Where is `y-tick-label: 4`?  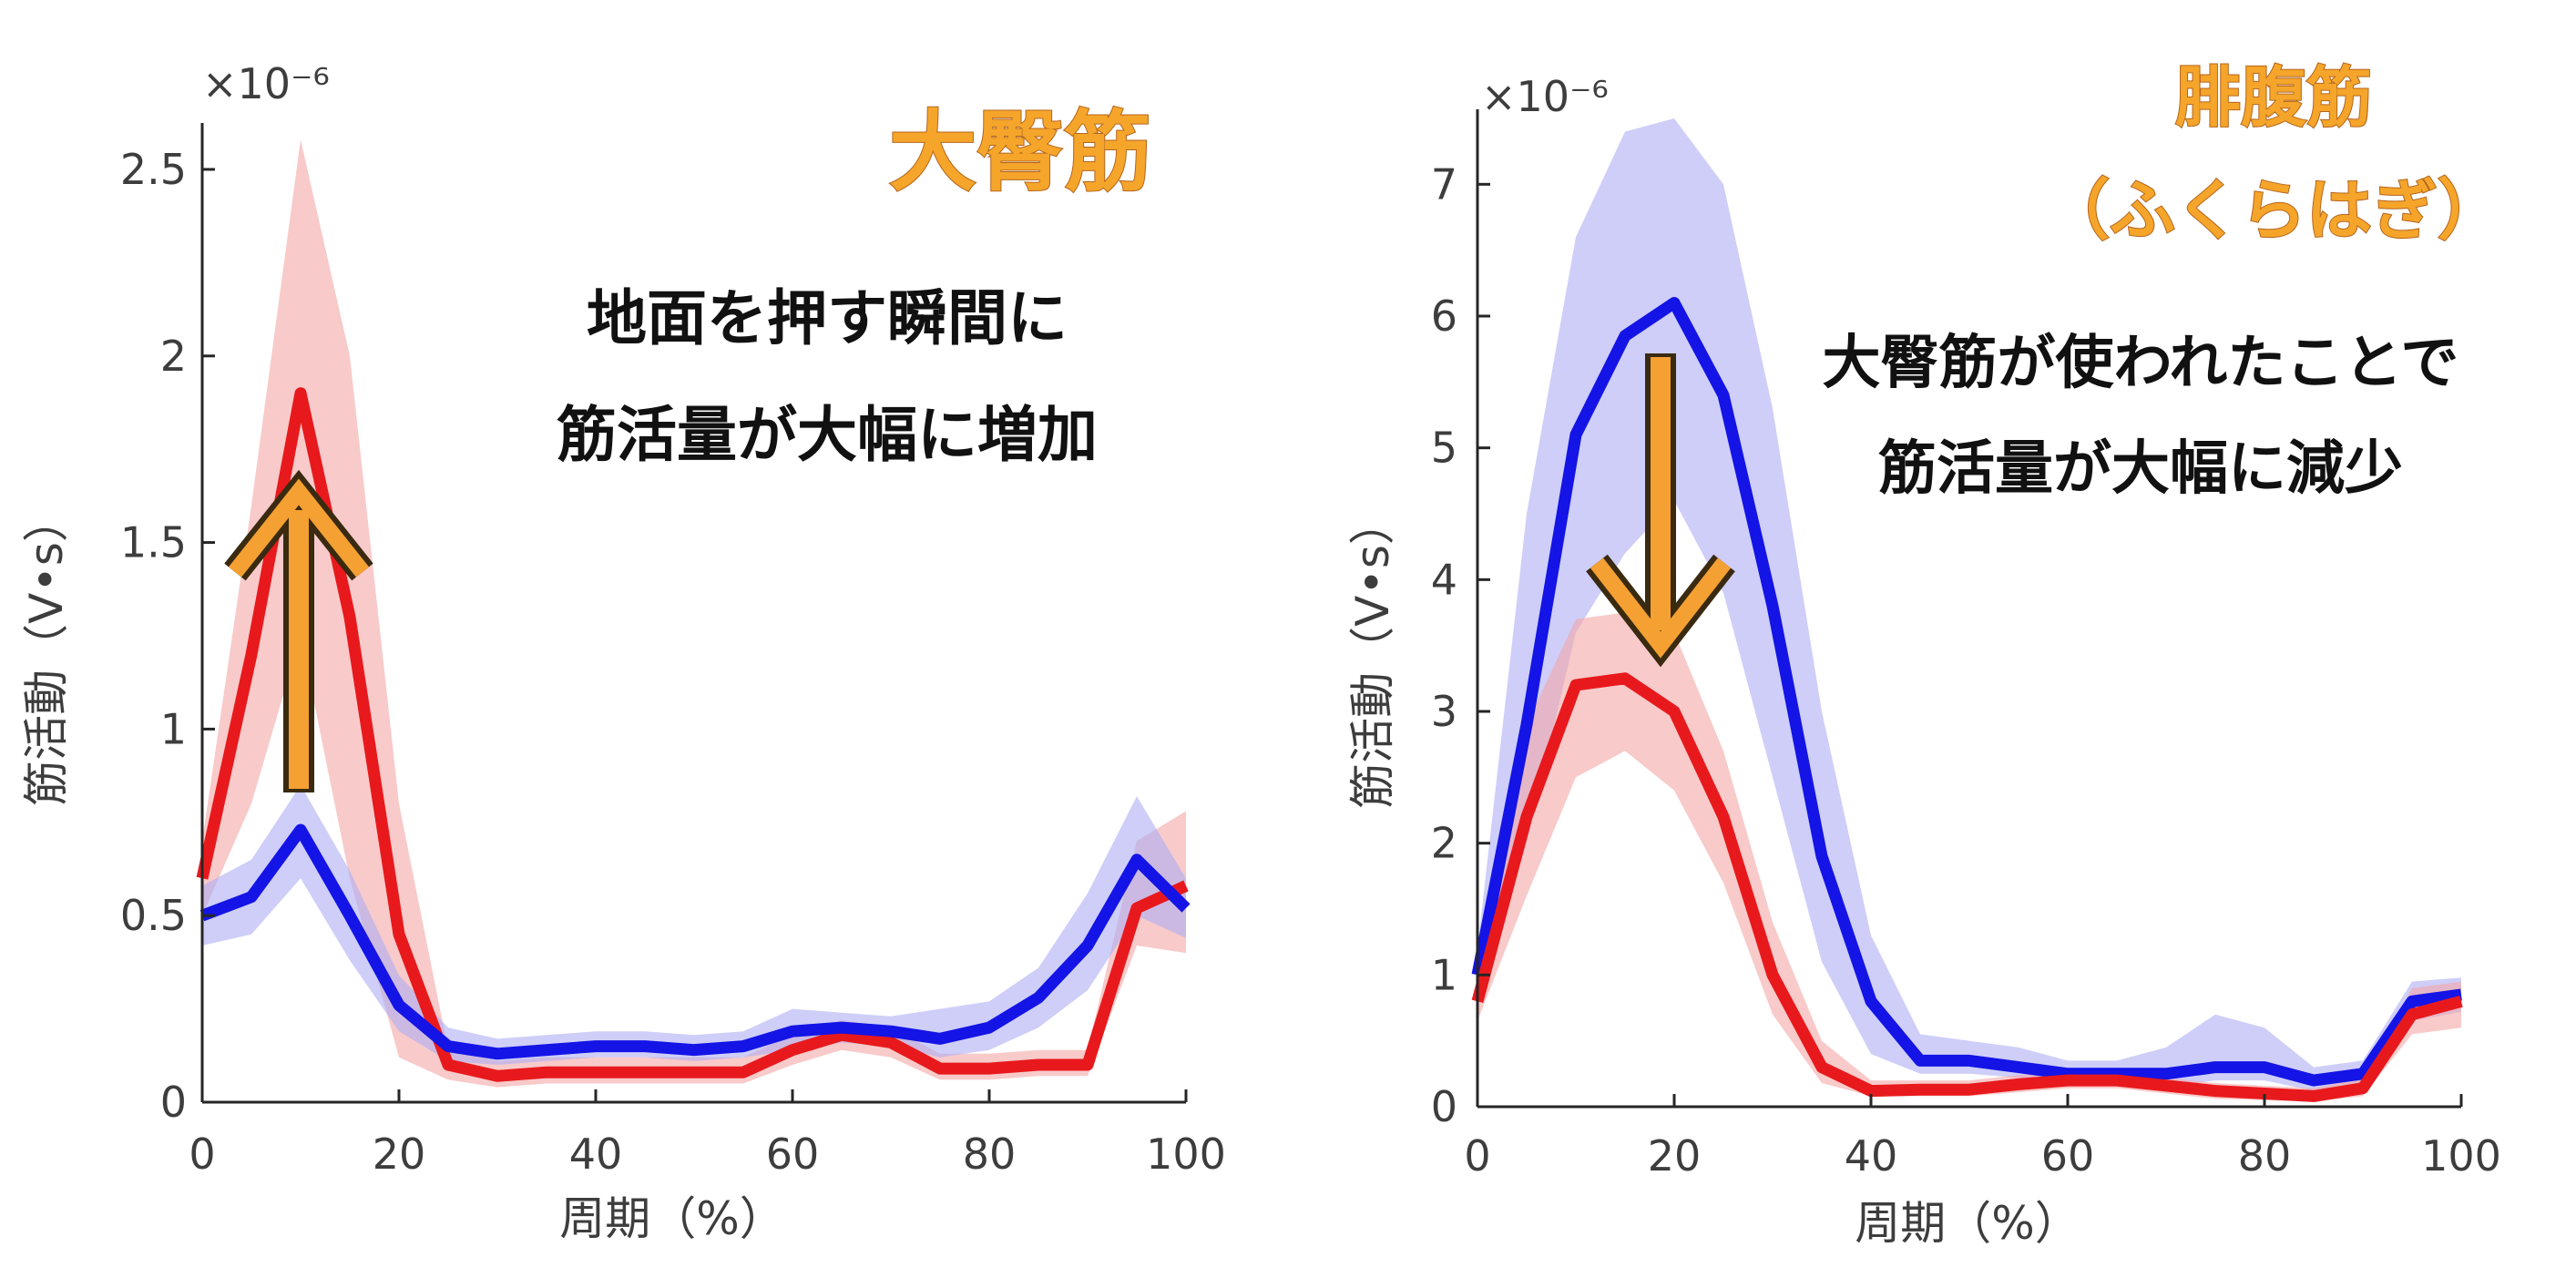 y-tick-label: 4 is located at coordinates (1444, 579).